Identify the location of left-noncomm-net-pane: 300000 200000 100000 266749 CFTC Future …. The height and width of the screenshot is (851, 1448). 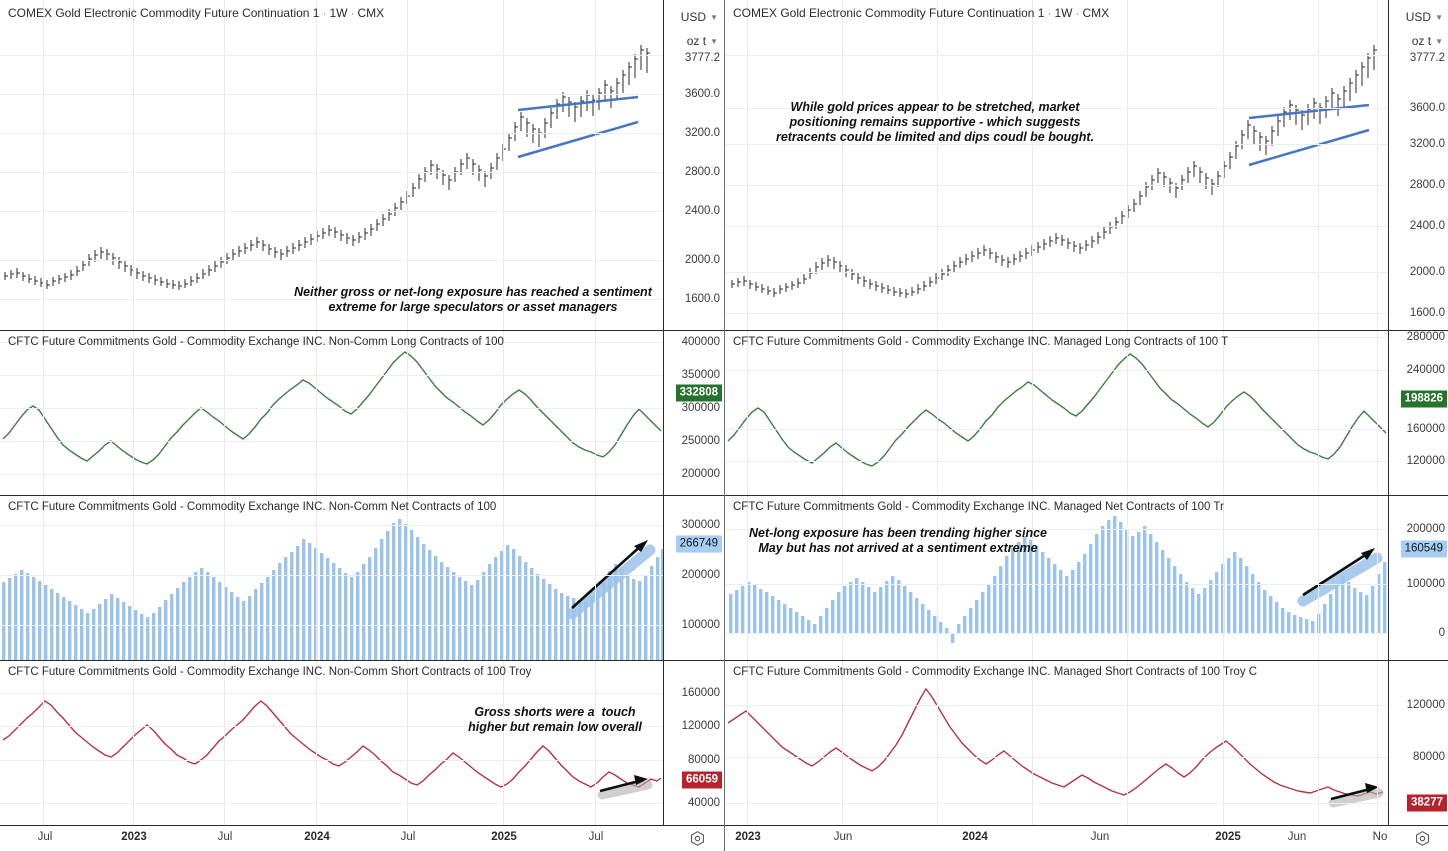
(362, 578).